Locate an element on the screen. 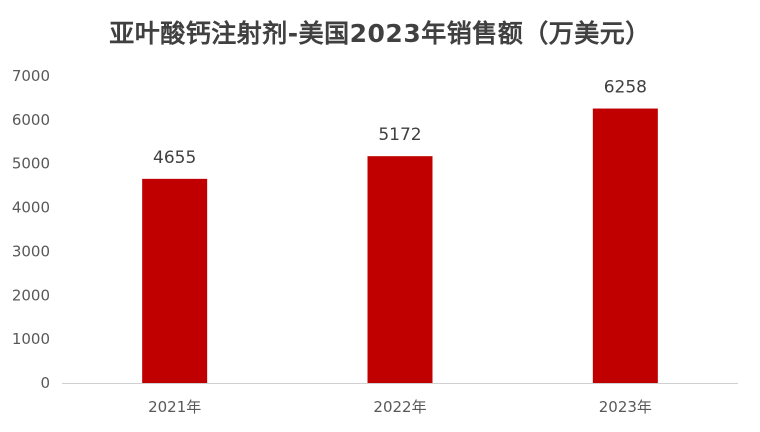  y-tick-label: 7000 is located at coordinates (31, 76).